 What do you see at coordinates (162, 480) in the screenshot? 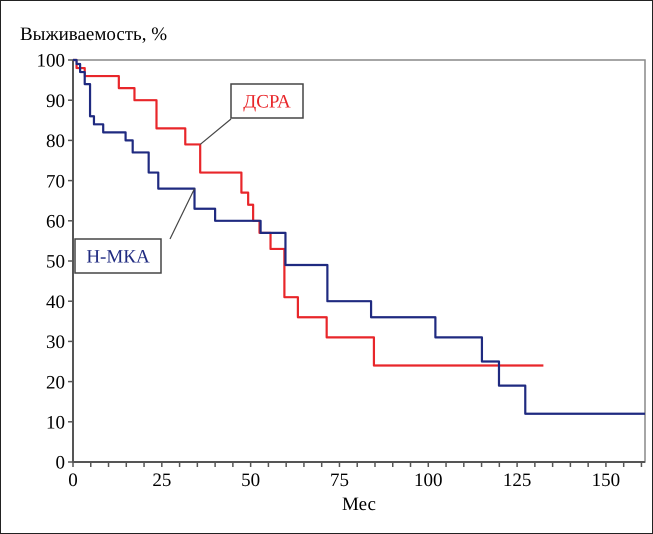
I see `x-tick-label: 25` at bounding box center [162, 480].